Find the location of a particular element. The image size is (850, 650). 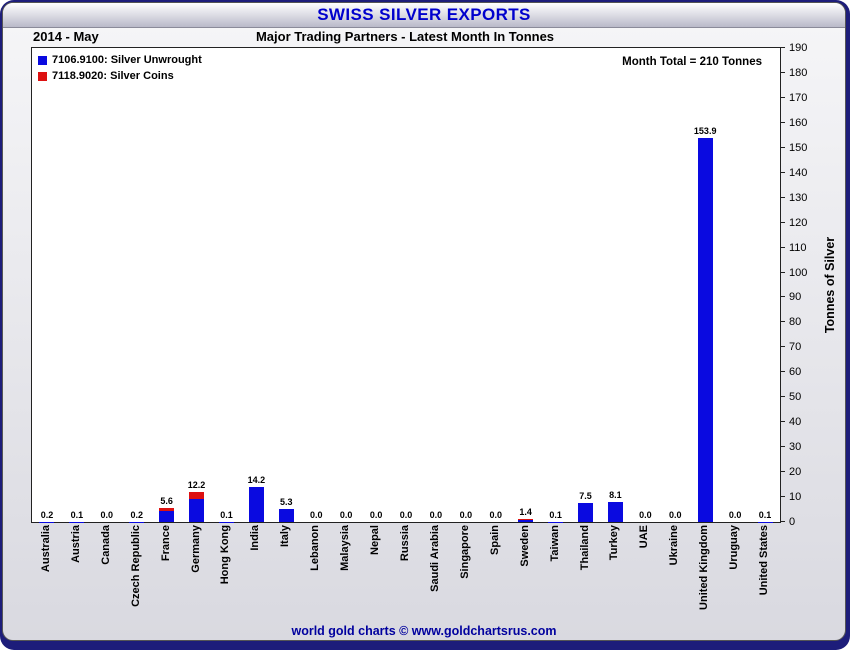

x-axis-label: Malaysia is located at coordinates (345, 548).